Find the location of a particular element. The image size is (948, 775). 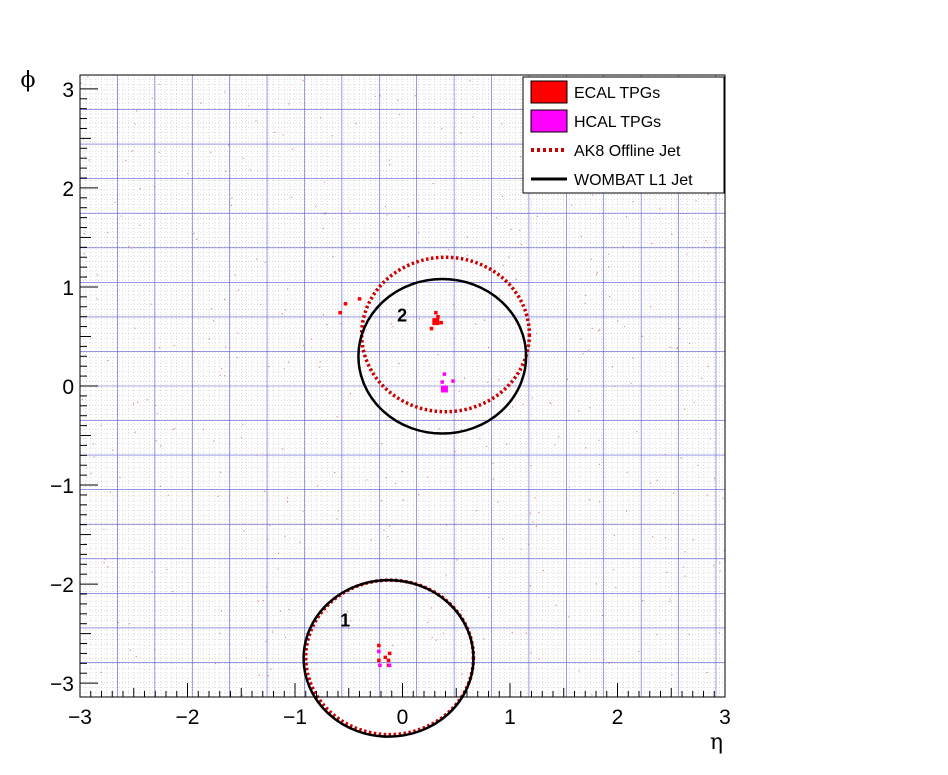

x-axis-title: η is located at coordinates (716, 742).